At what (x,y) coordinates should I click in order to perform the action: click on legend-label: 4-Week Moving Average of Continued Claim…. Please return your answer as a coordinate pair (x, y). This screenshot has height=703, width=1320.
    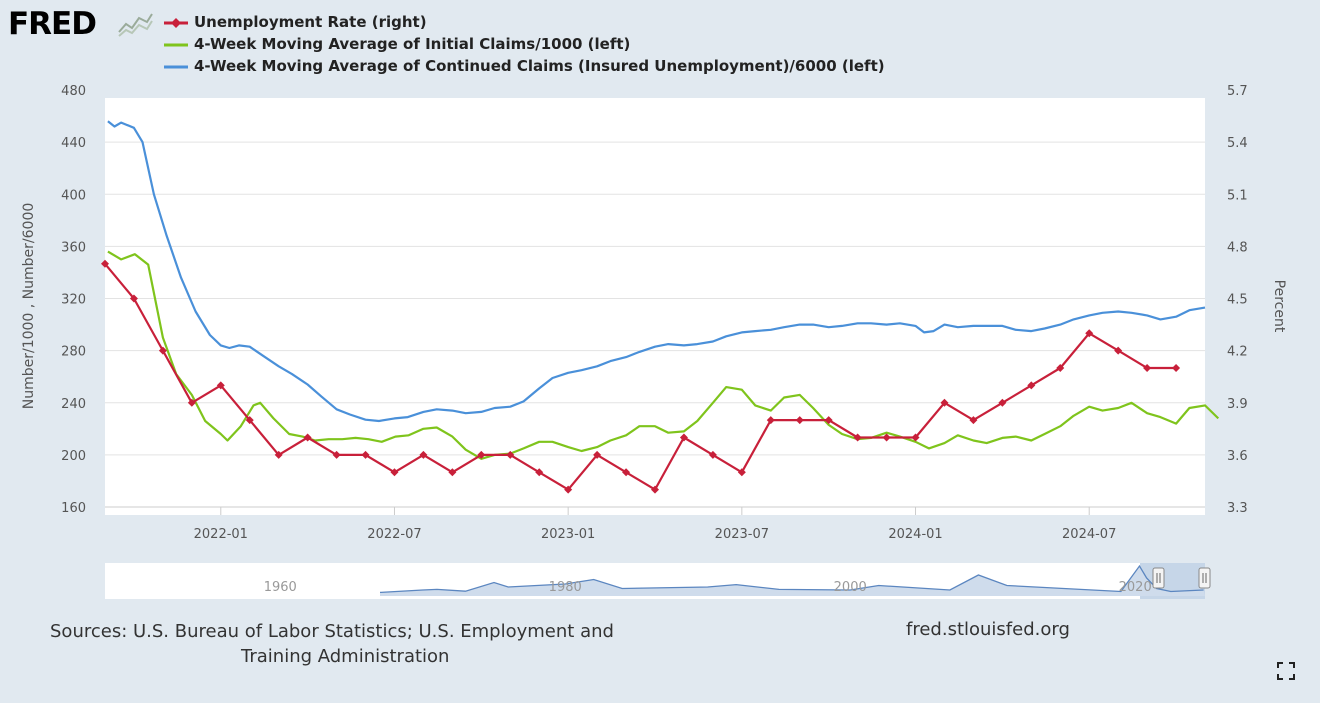
    Looking at the image, I should click on (539, 66).